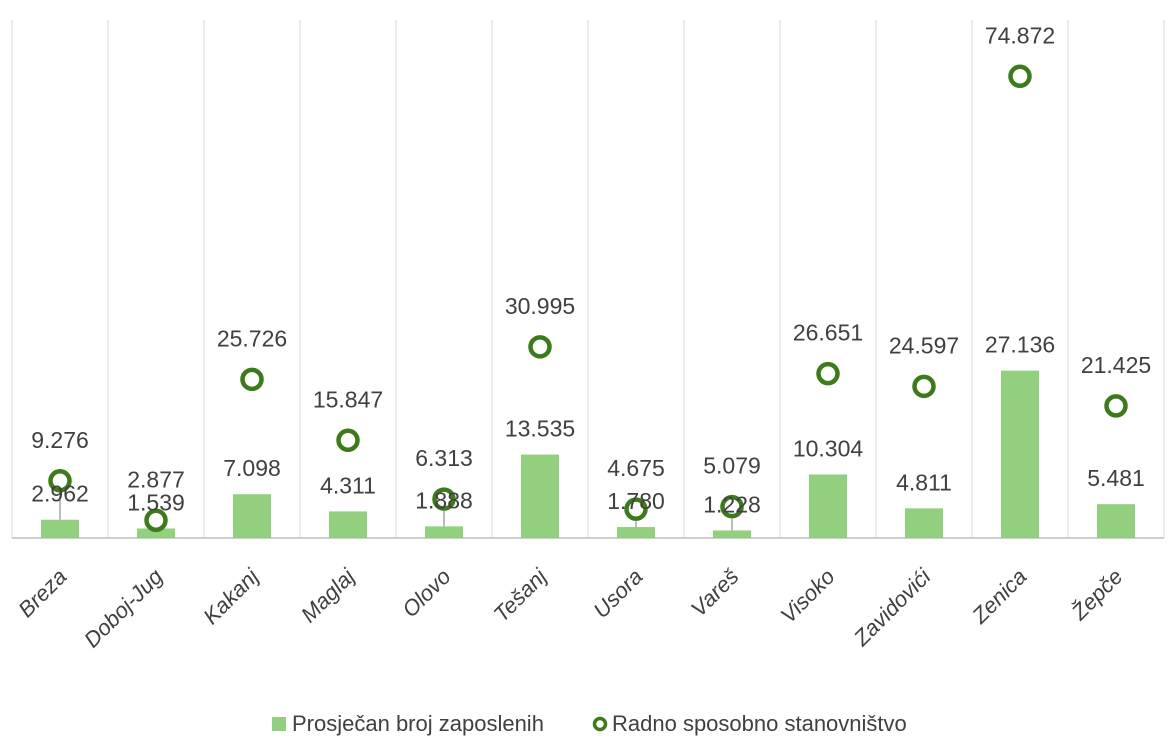 This screenshot has height=745, width=1168. What do you see at coordinates (348, 485) in the screenshot?
I see `bar-value-label: 4.311` at bounding box center [348, 485].